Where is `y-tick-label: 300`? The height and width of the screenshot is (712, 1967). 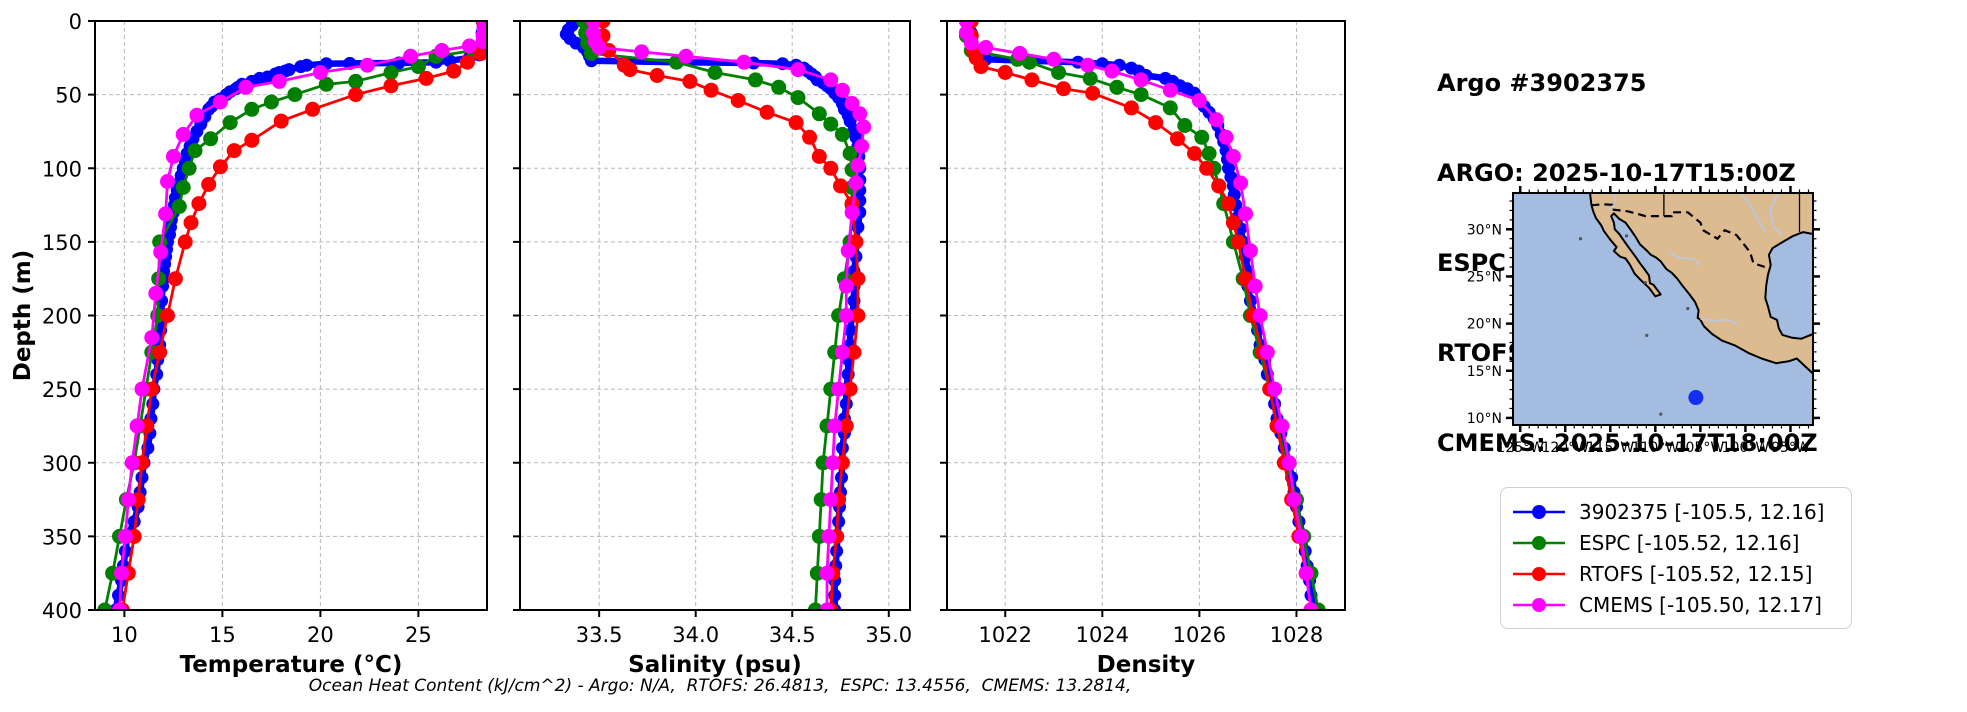
y-tick-label: 300 is located at coordinates (62, 464).